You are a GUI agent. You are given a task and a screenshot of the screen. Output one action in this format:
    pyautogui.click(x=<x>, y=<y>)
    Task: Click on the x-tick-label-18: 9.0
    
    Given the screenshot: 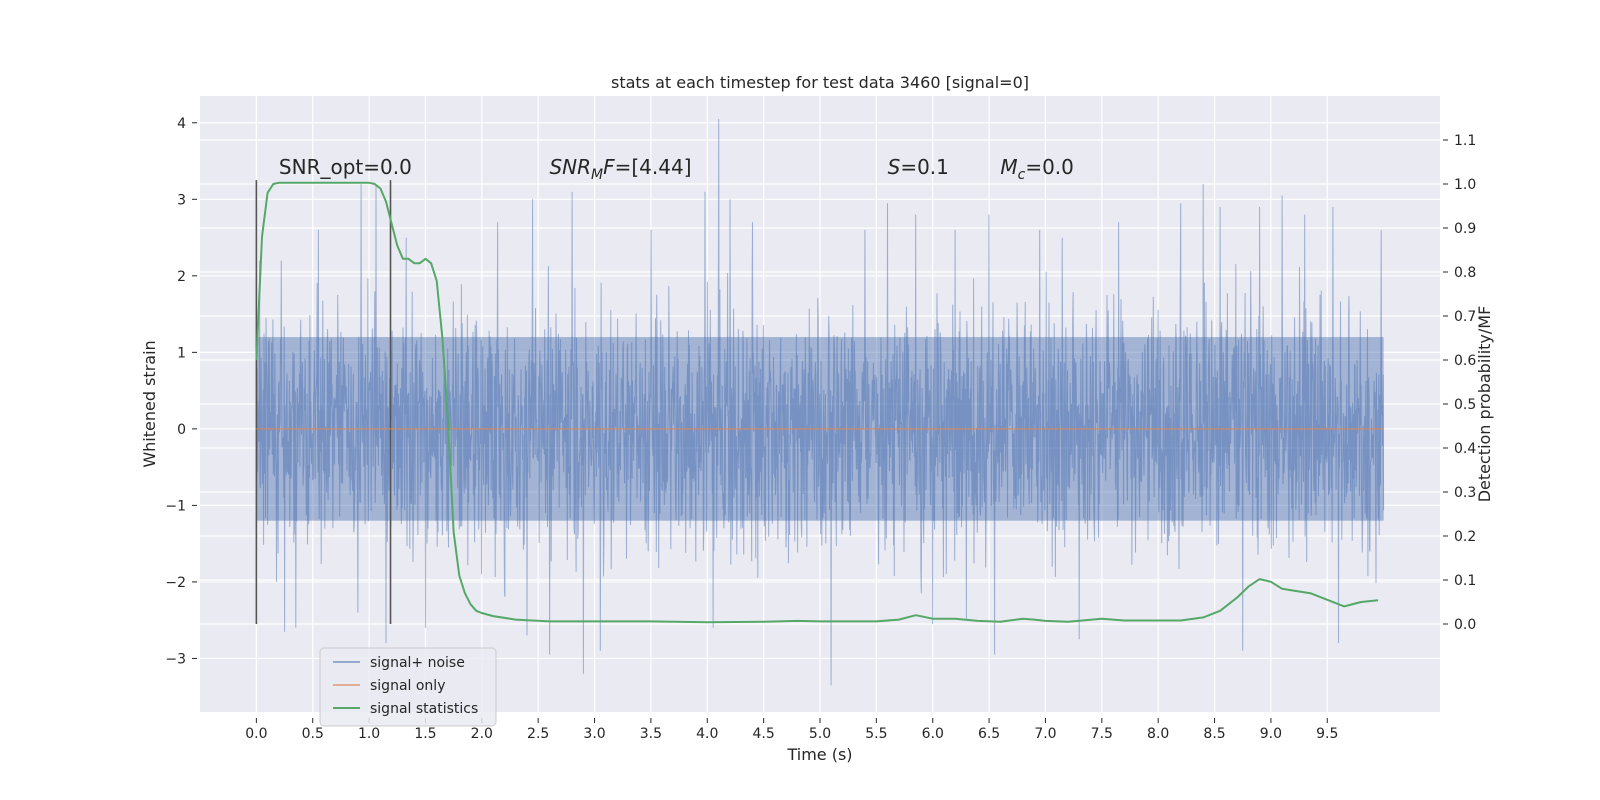 What is the action you would take?
    pyautogui.click(x=1271, y=734)
    